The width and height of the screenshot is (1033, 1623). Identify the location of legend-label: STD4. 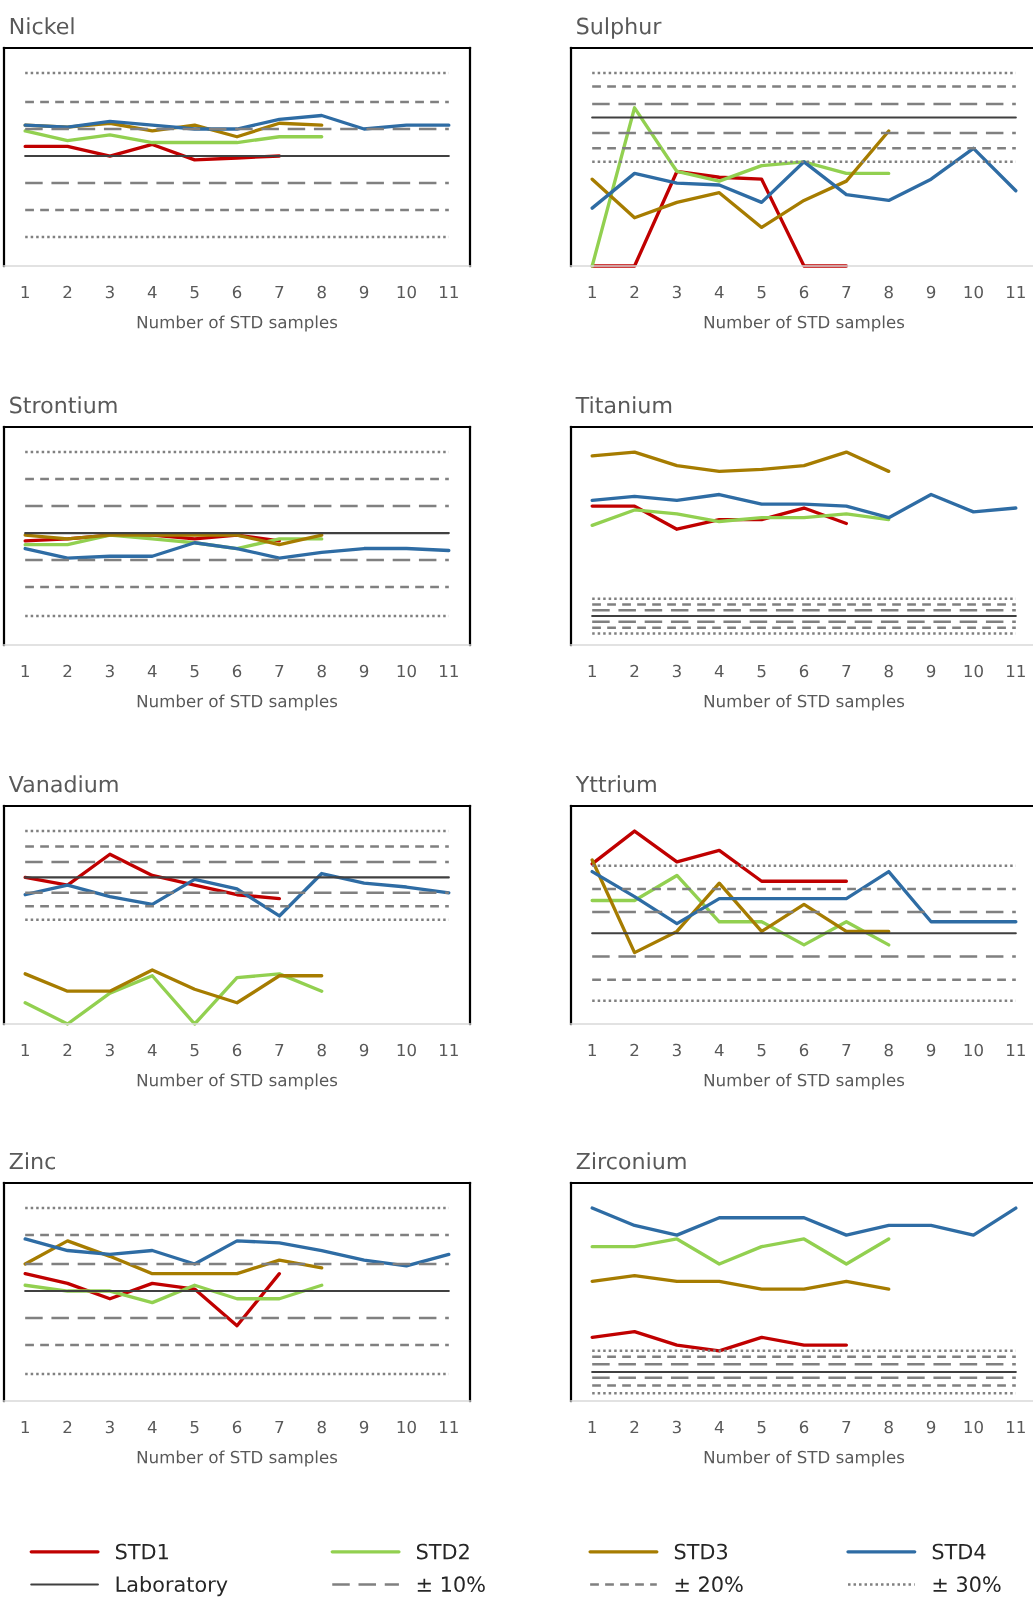
(959, 1551).